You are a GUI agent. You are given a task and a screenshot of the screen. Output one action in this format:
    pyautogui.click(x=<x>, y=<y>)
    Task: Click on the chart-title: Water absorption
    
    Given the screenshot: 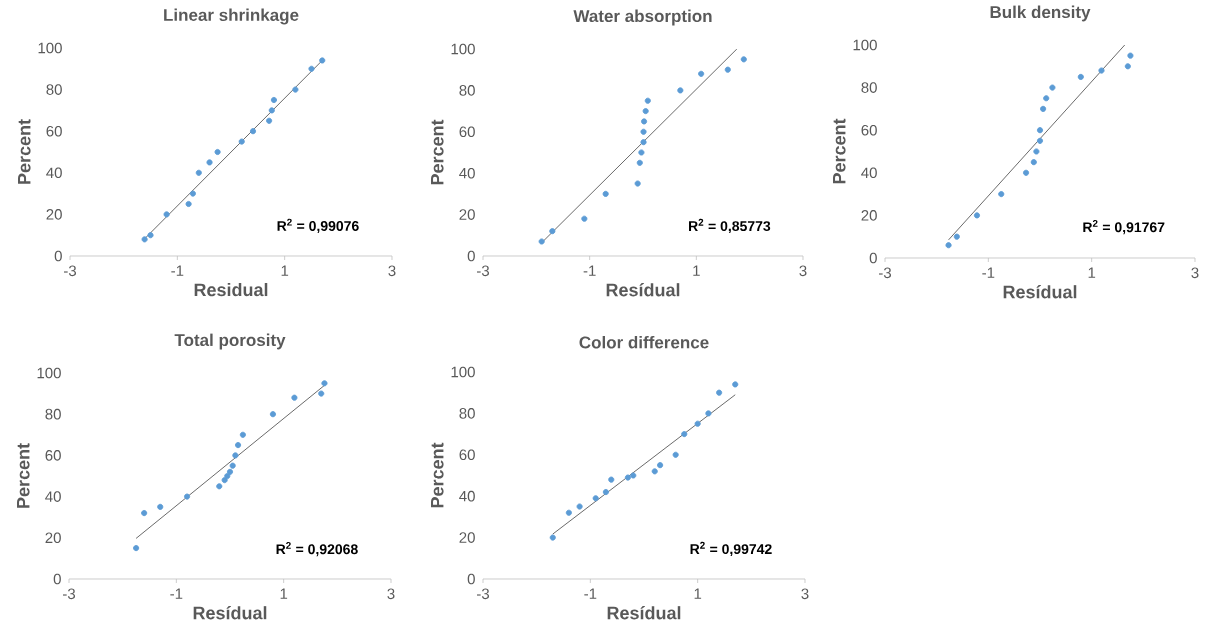 What is the action you would take?
    pyautogui.click(x=642, y=17)
    